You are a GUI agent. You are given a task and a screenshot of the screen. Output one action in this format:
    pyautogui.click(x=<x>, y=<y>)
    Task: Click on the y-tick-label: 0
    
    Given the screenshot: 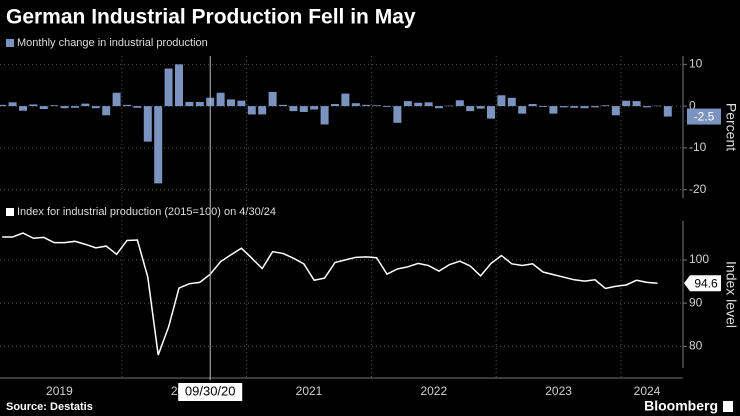 What is the action you would take?
    pyautogui.click(x=692, y=105)
    